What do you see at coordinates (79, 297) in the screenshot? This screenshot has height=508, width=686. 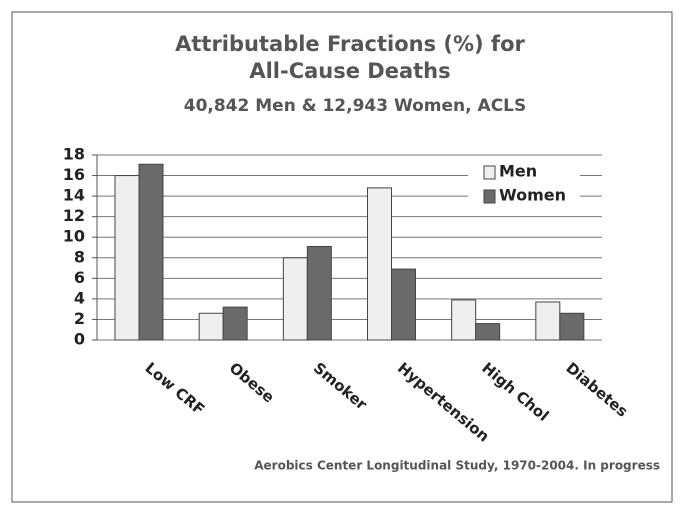 I see `y-tick-label: 4` at bounding box center [79, 297].